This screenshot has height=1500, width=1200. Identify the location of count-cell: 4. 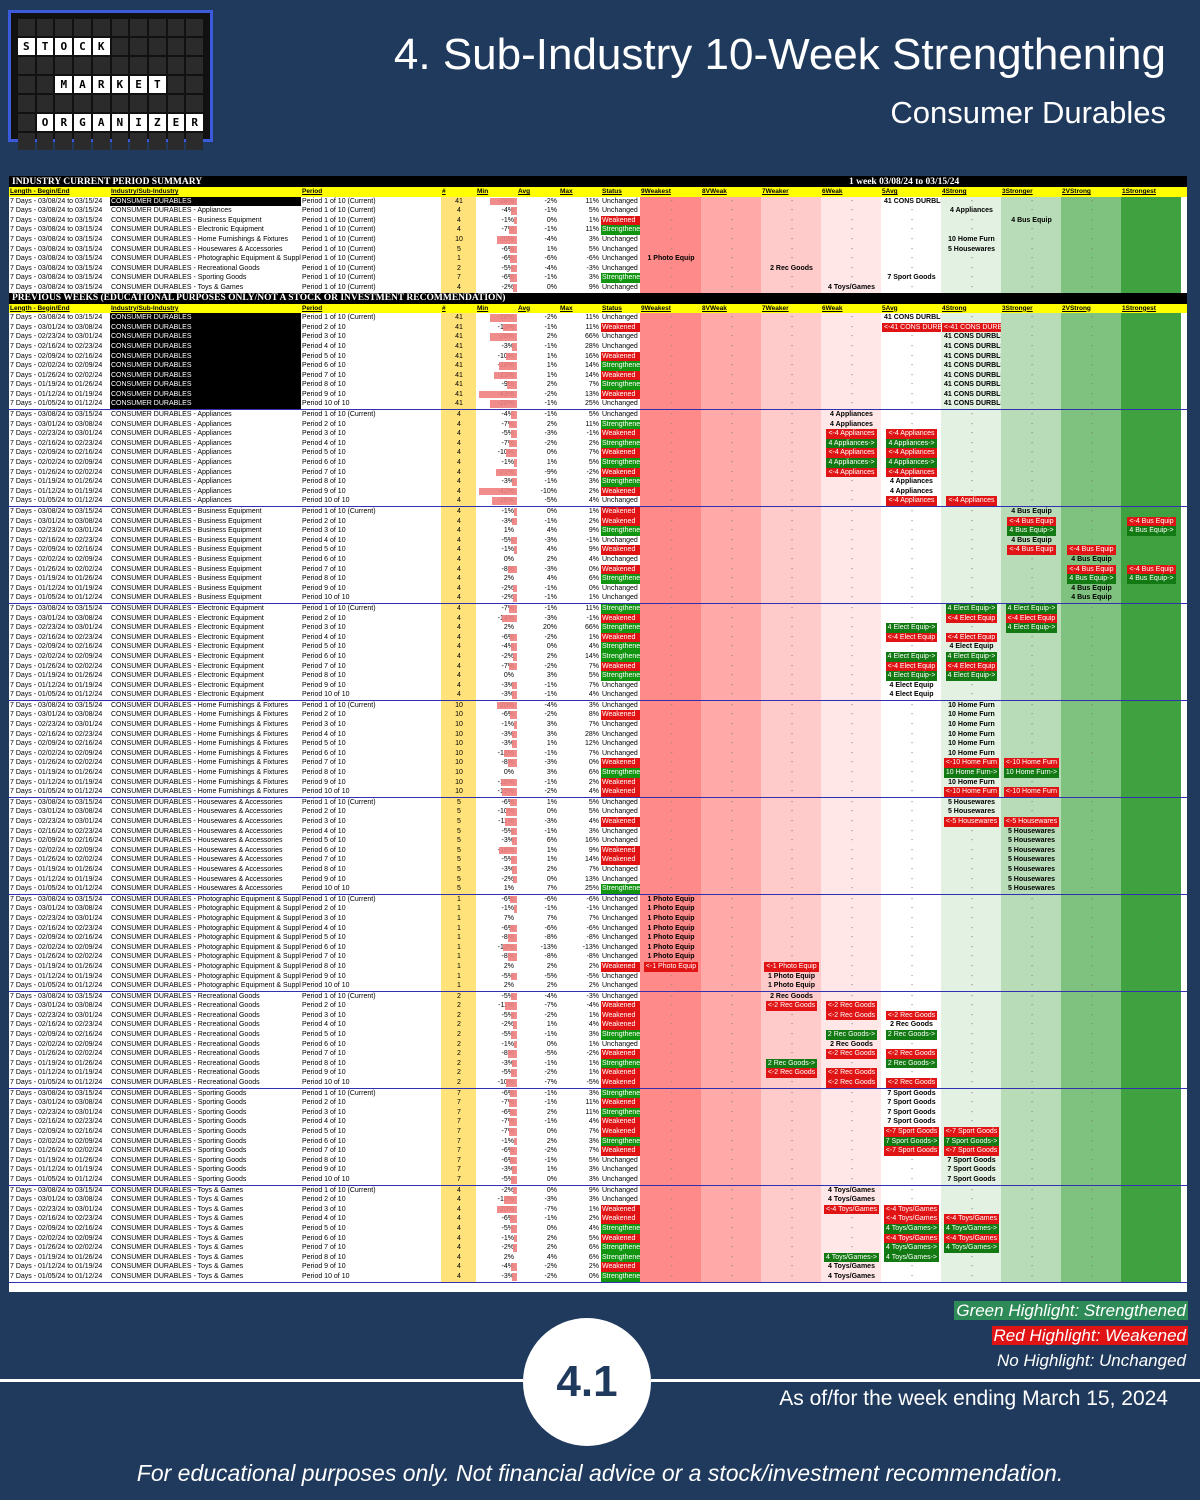
(458, 472).